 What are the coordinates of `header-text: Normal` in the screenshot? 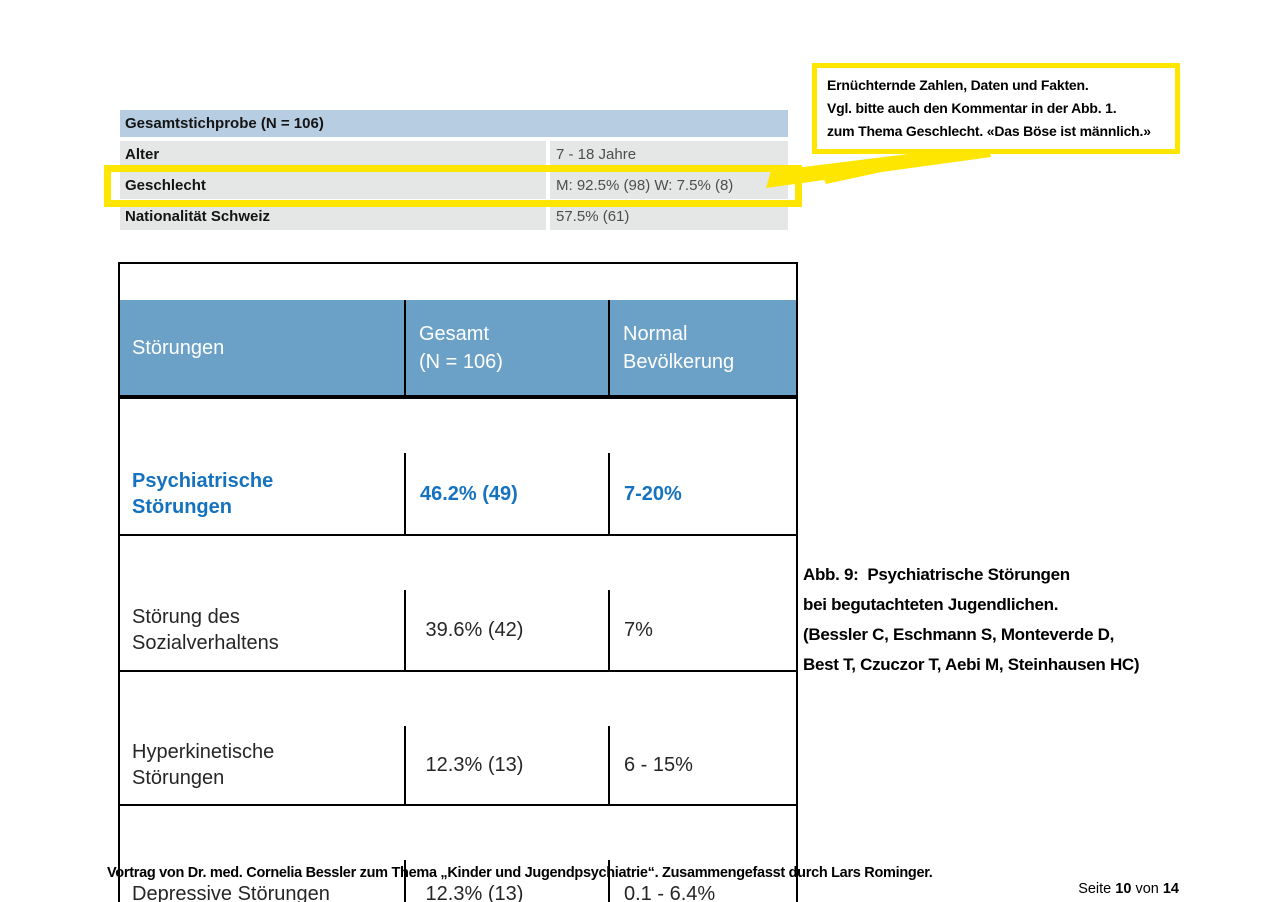 It's located at (655, 333).